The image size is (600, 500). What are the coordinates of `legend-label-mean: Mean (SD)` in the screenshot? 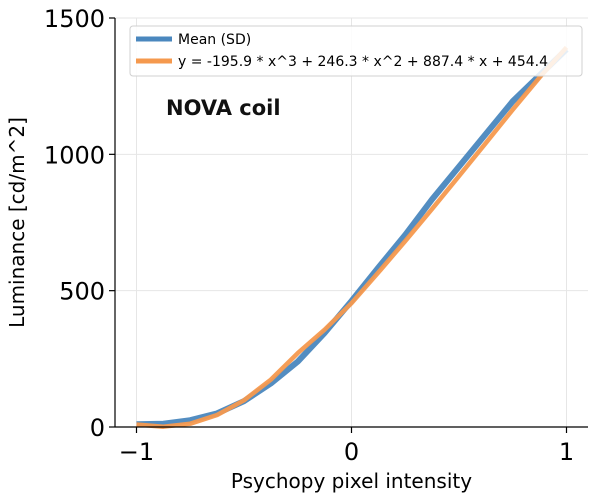 It's located at (214, 40).